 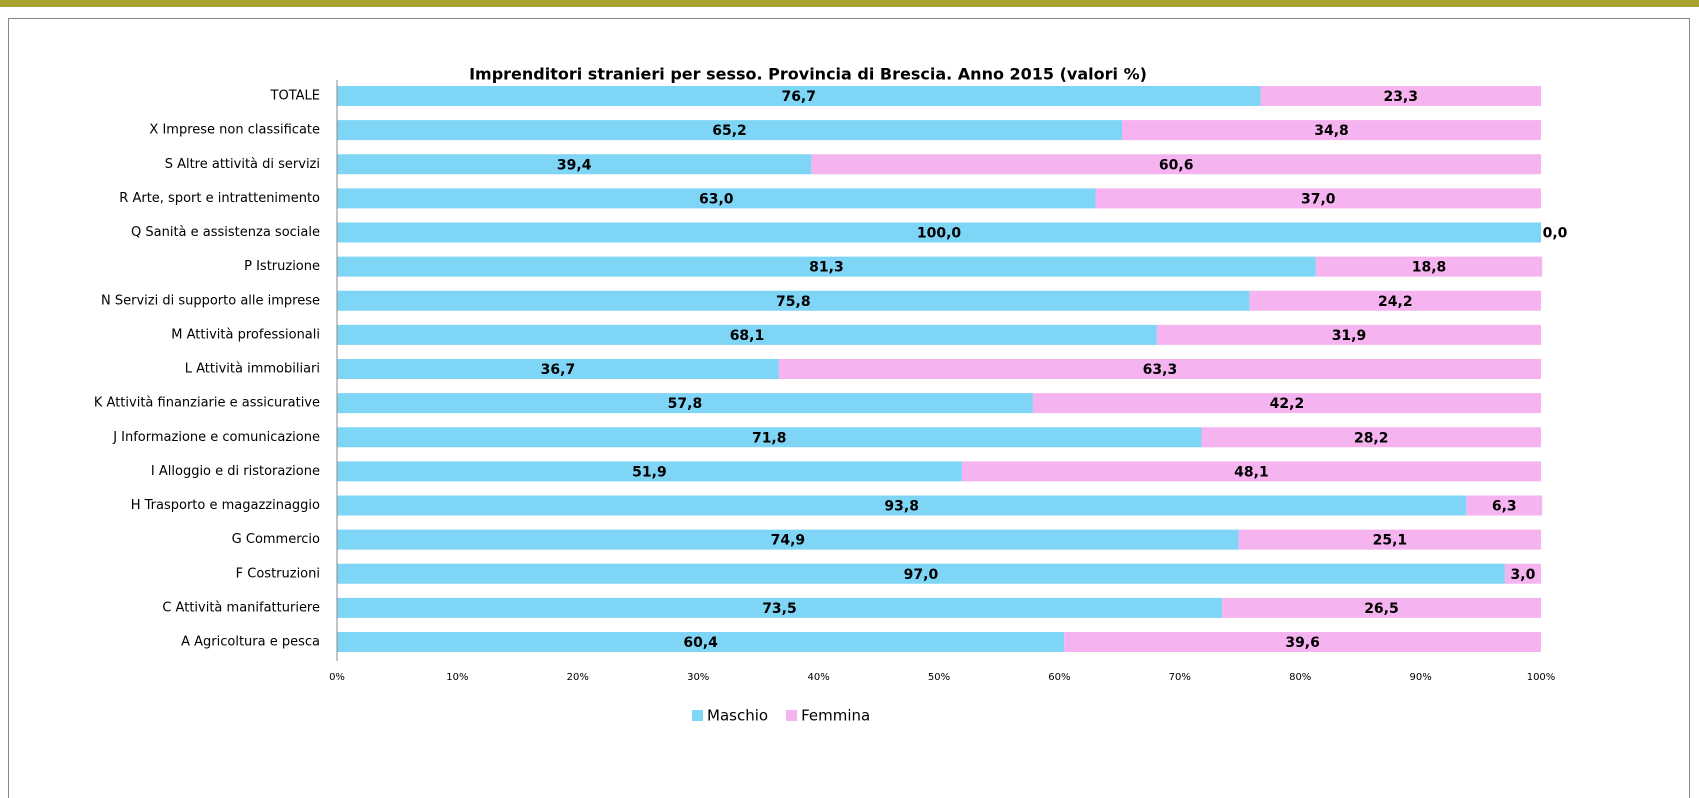 I want to click on data-label: 24,2, so click(x=1395, y=302).